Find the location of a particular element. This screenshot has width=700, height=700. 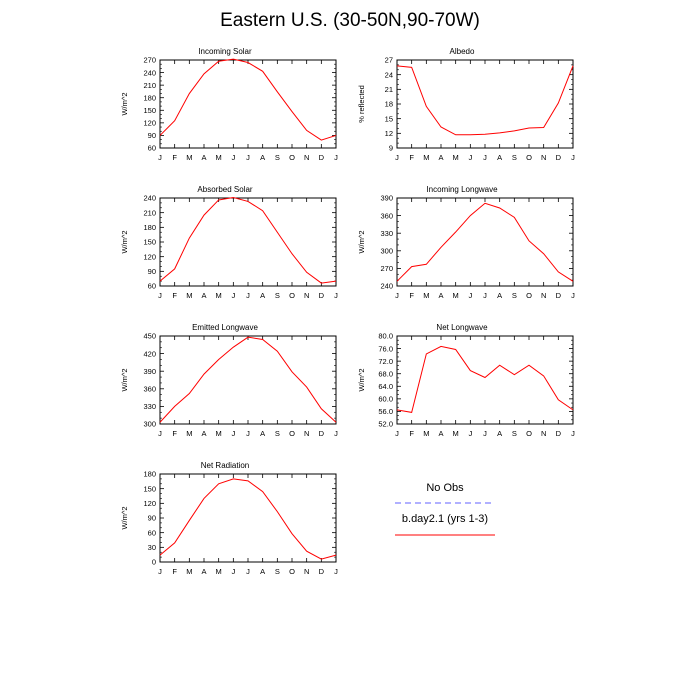

panel-title: Net Longwave is located at coordinates (462, 327).